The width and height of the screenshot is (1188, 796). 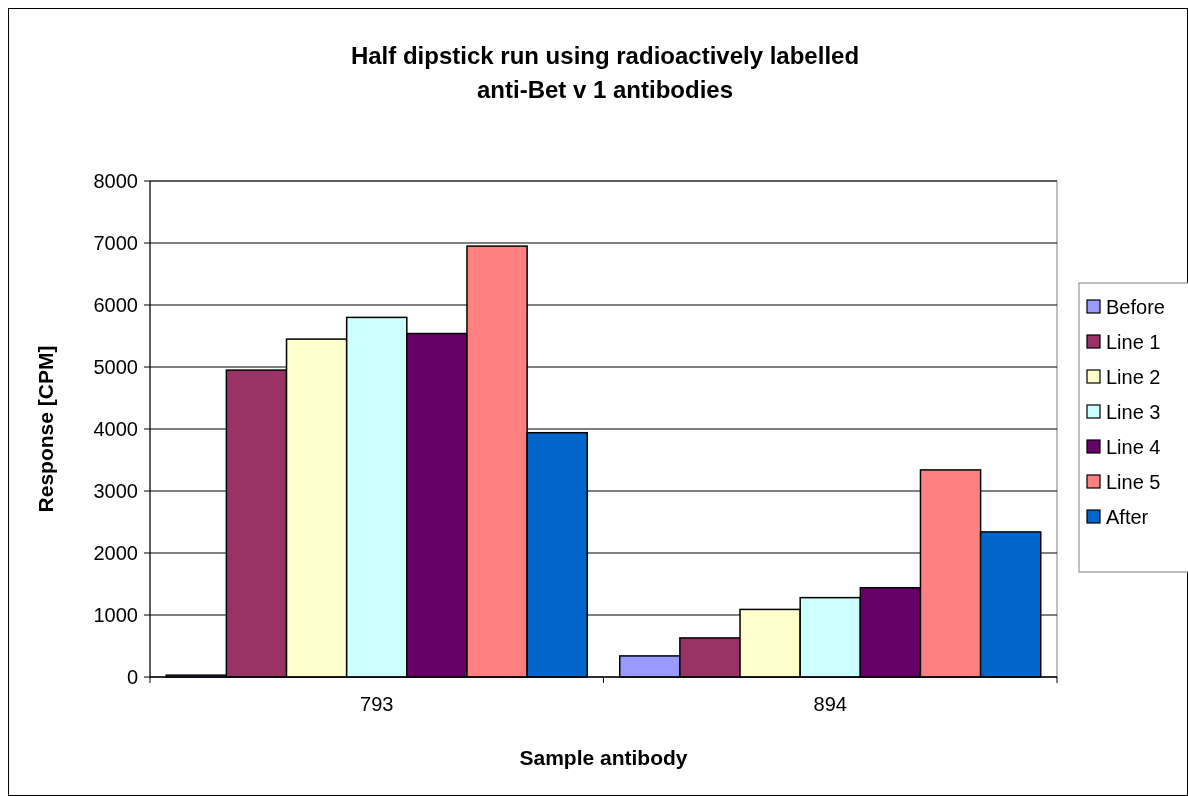 I want to click on legend-label: Line 4, so click(x=1133, y=447).